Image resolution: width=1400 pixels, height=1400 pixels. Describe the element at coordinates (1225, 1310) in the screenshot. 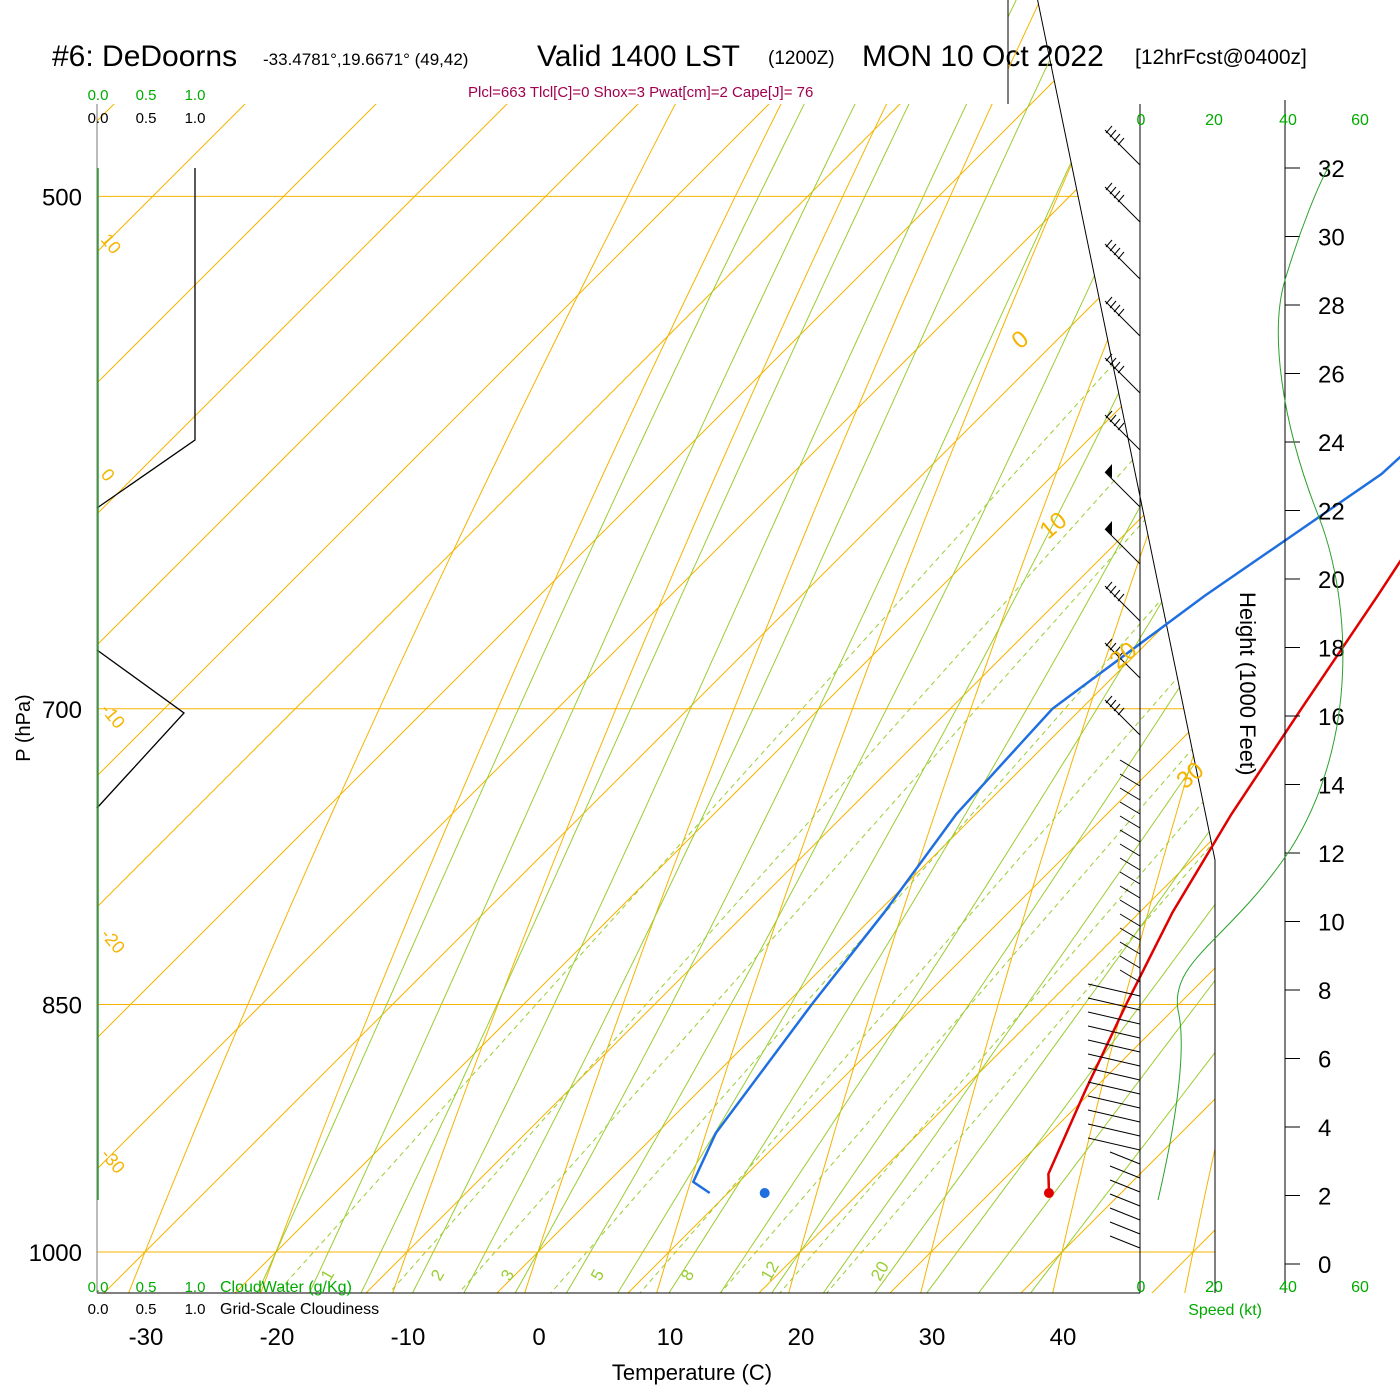

I see `wind-speed-axis-title: Speed (kt)` at that location.